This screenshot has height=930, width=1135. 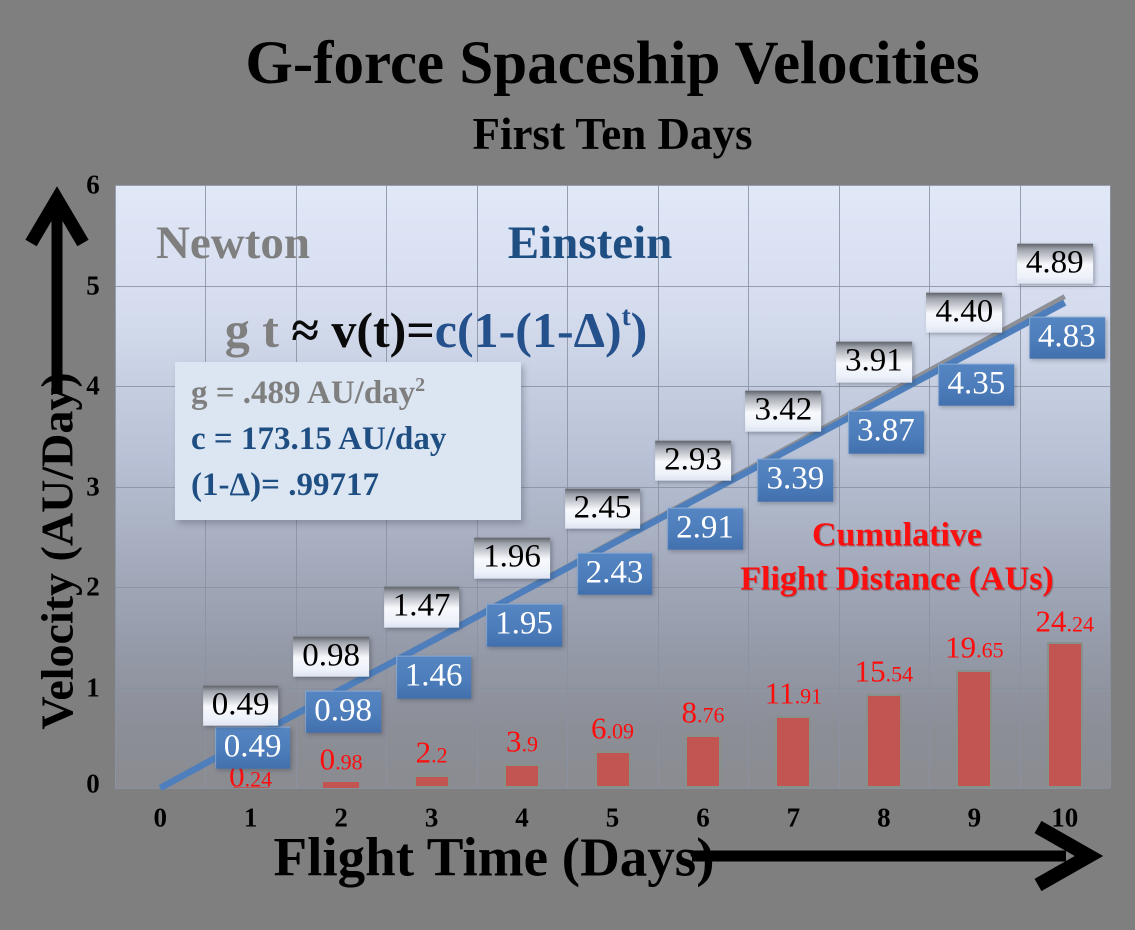 I want to click on einstein-data-label: 4.35, so click(x=976, y=385).